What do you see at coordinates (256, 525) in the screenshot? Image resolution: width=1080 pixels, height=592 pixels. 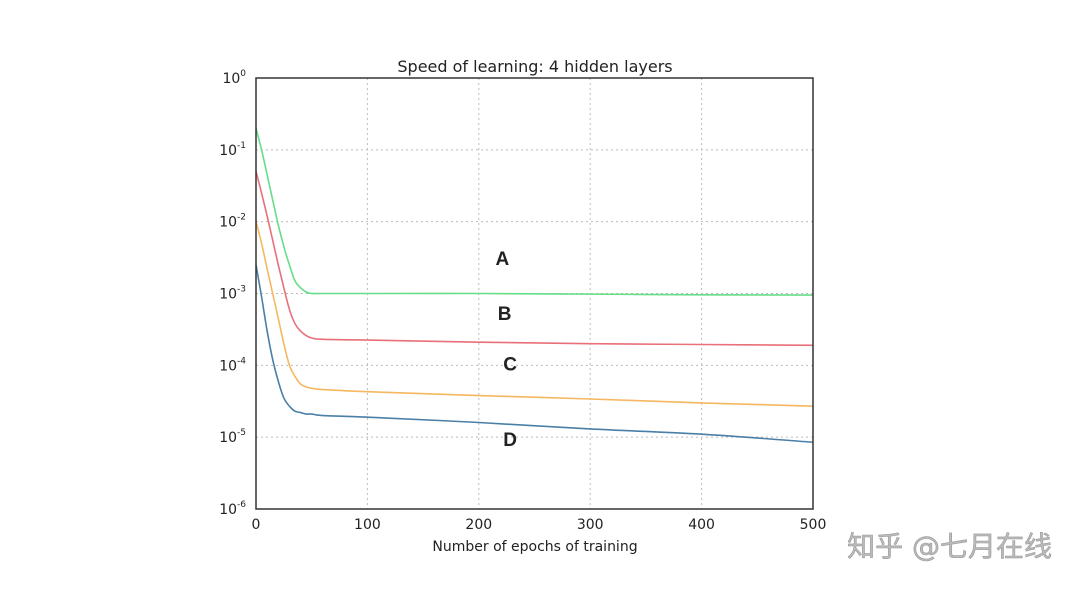 I see `x-tick-label: 0` at bounding box center [256, 525].